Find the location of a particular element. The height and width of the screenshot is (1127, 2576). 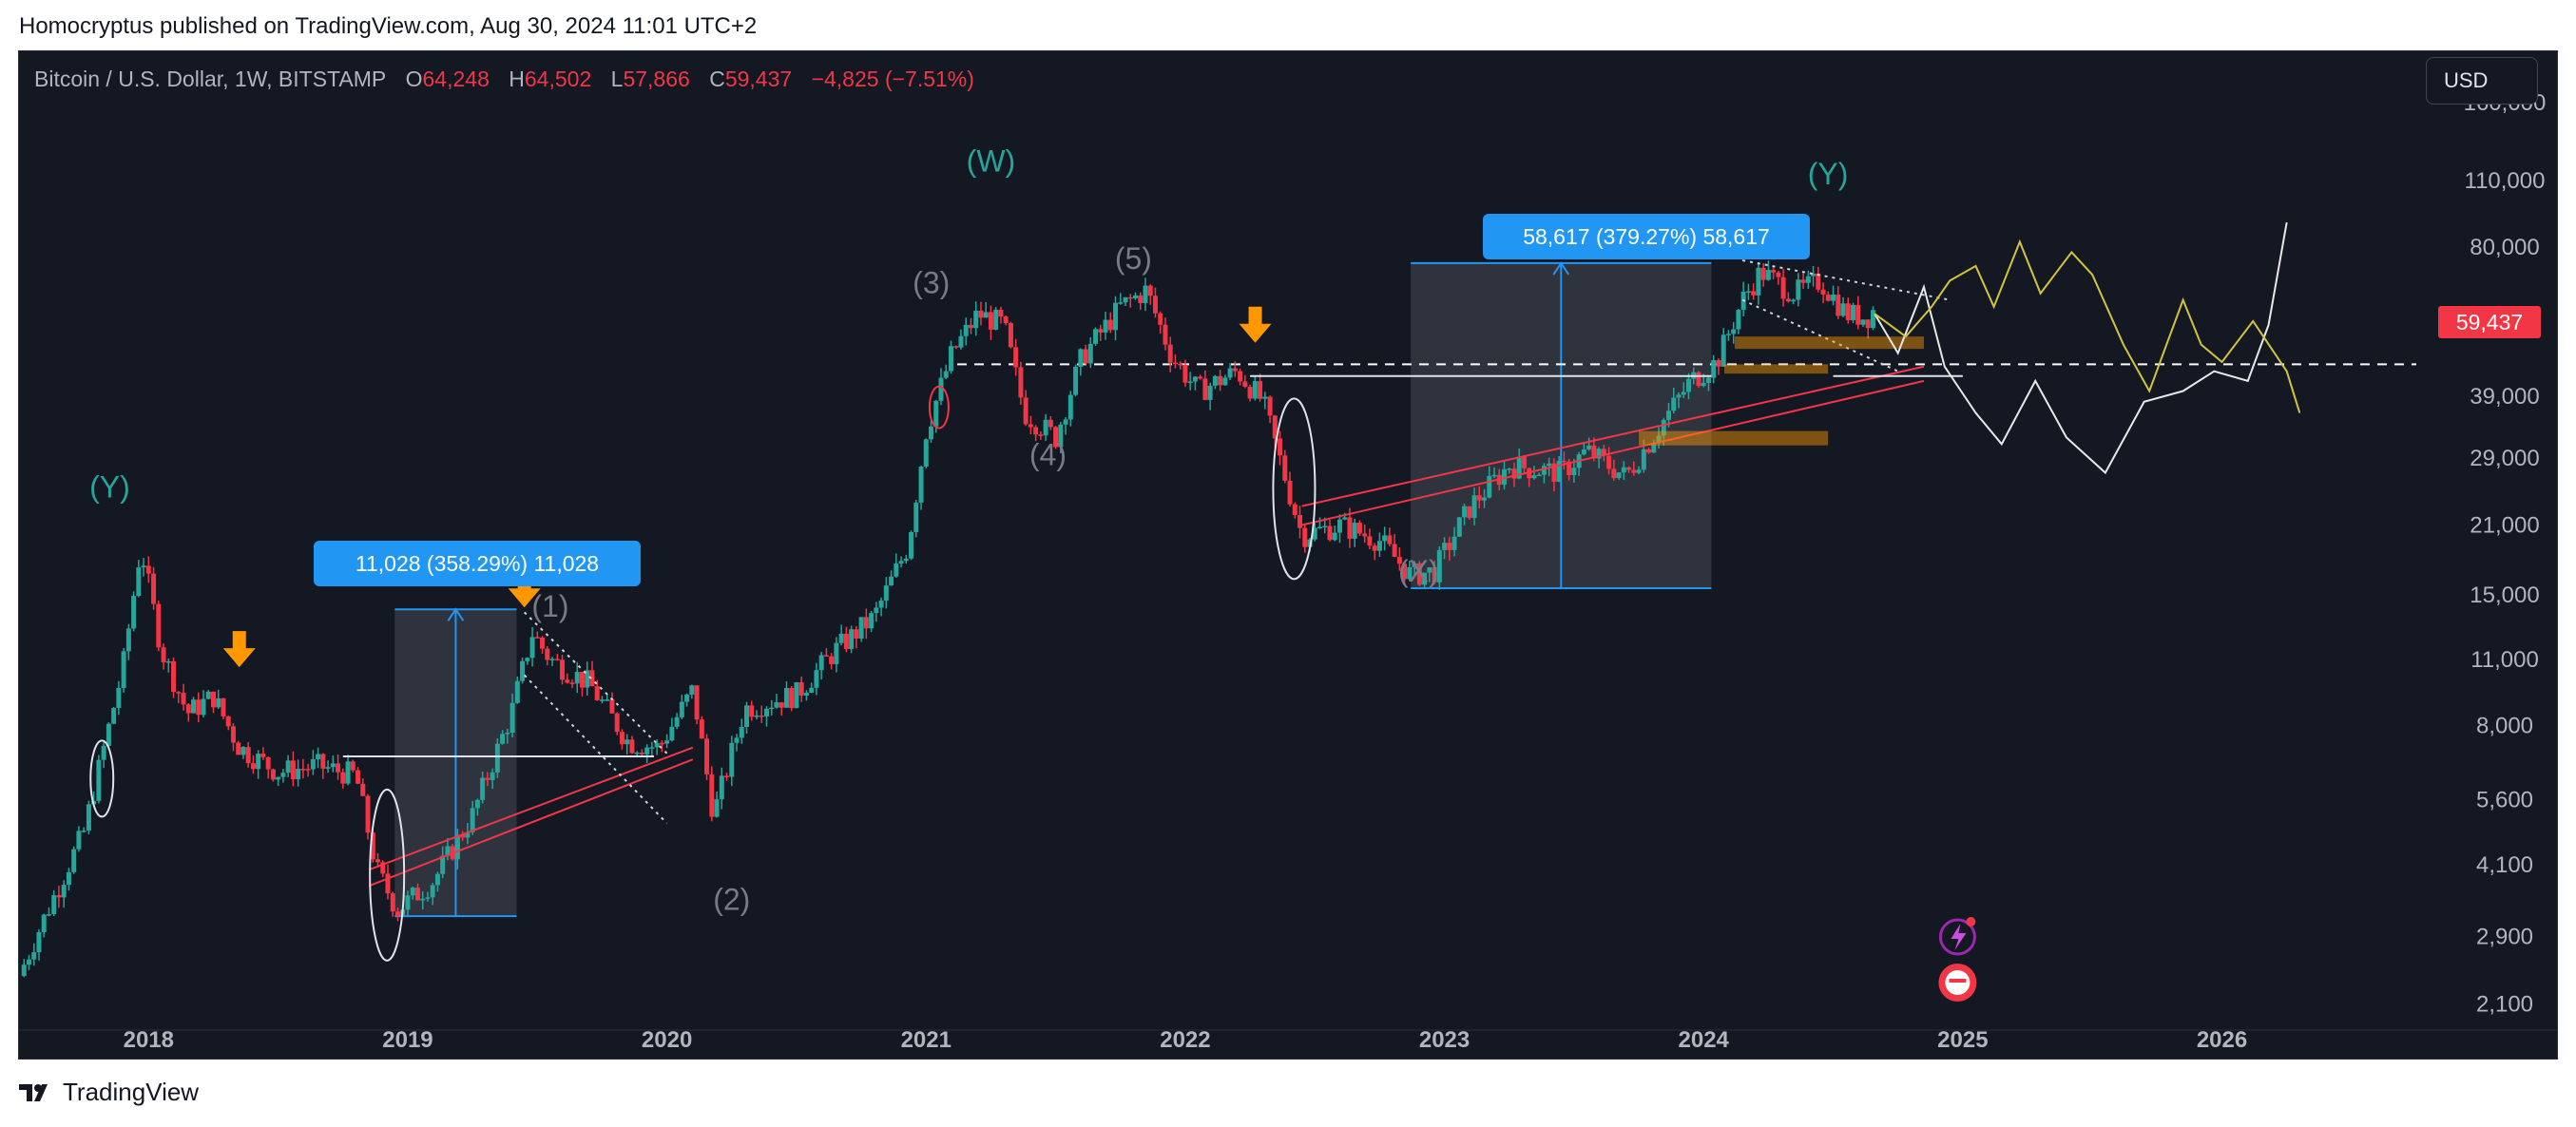

measure-label-2019: 11,028 (358.29%) 11,028 is located at coordinates (478, 563).